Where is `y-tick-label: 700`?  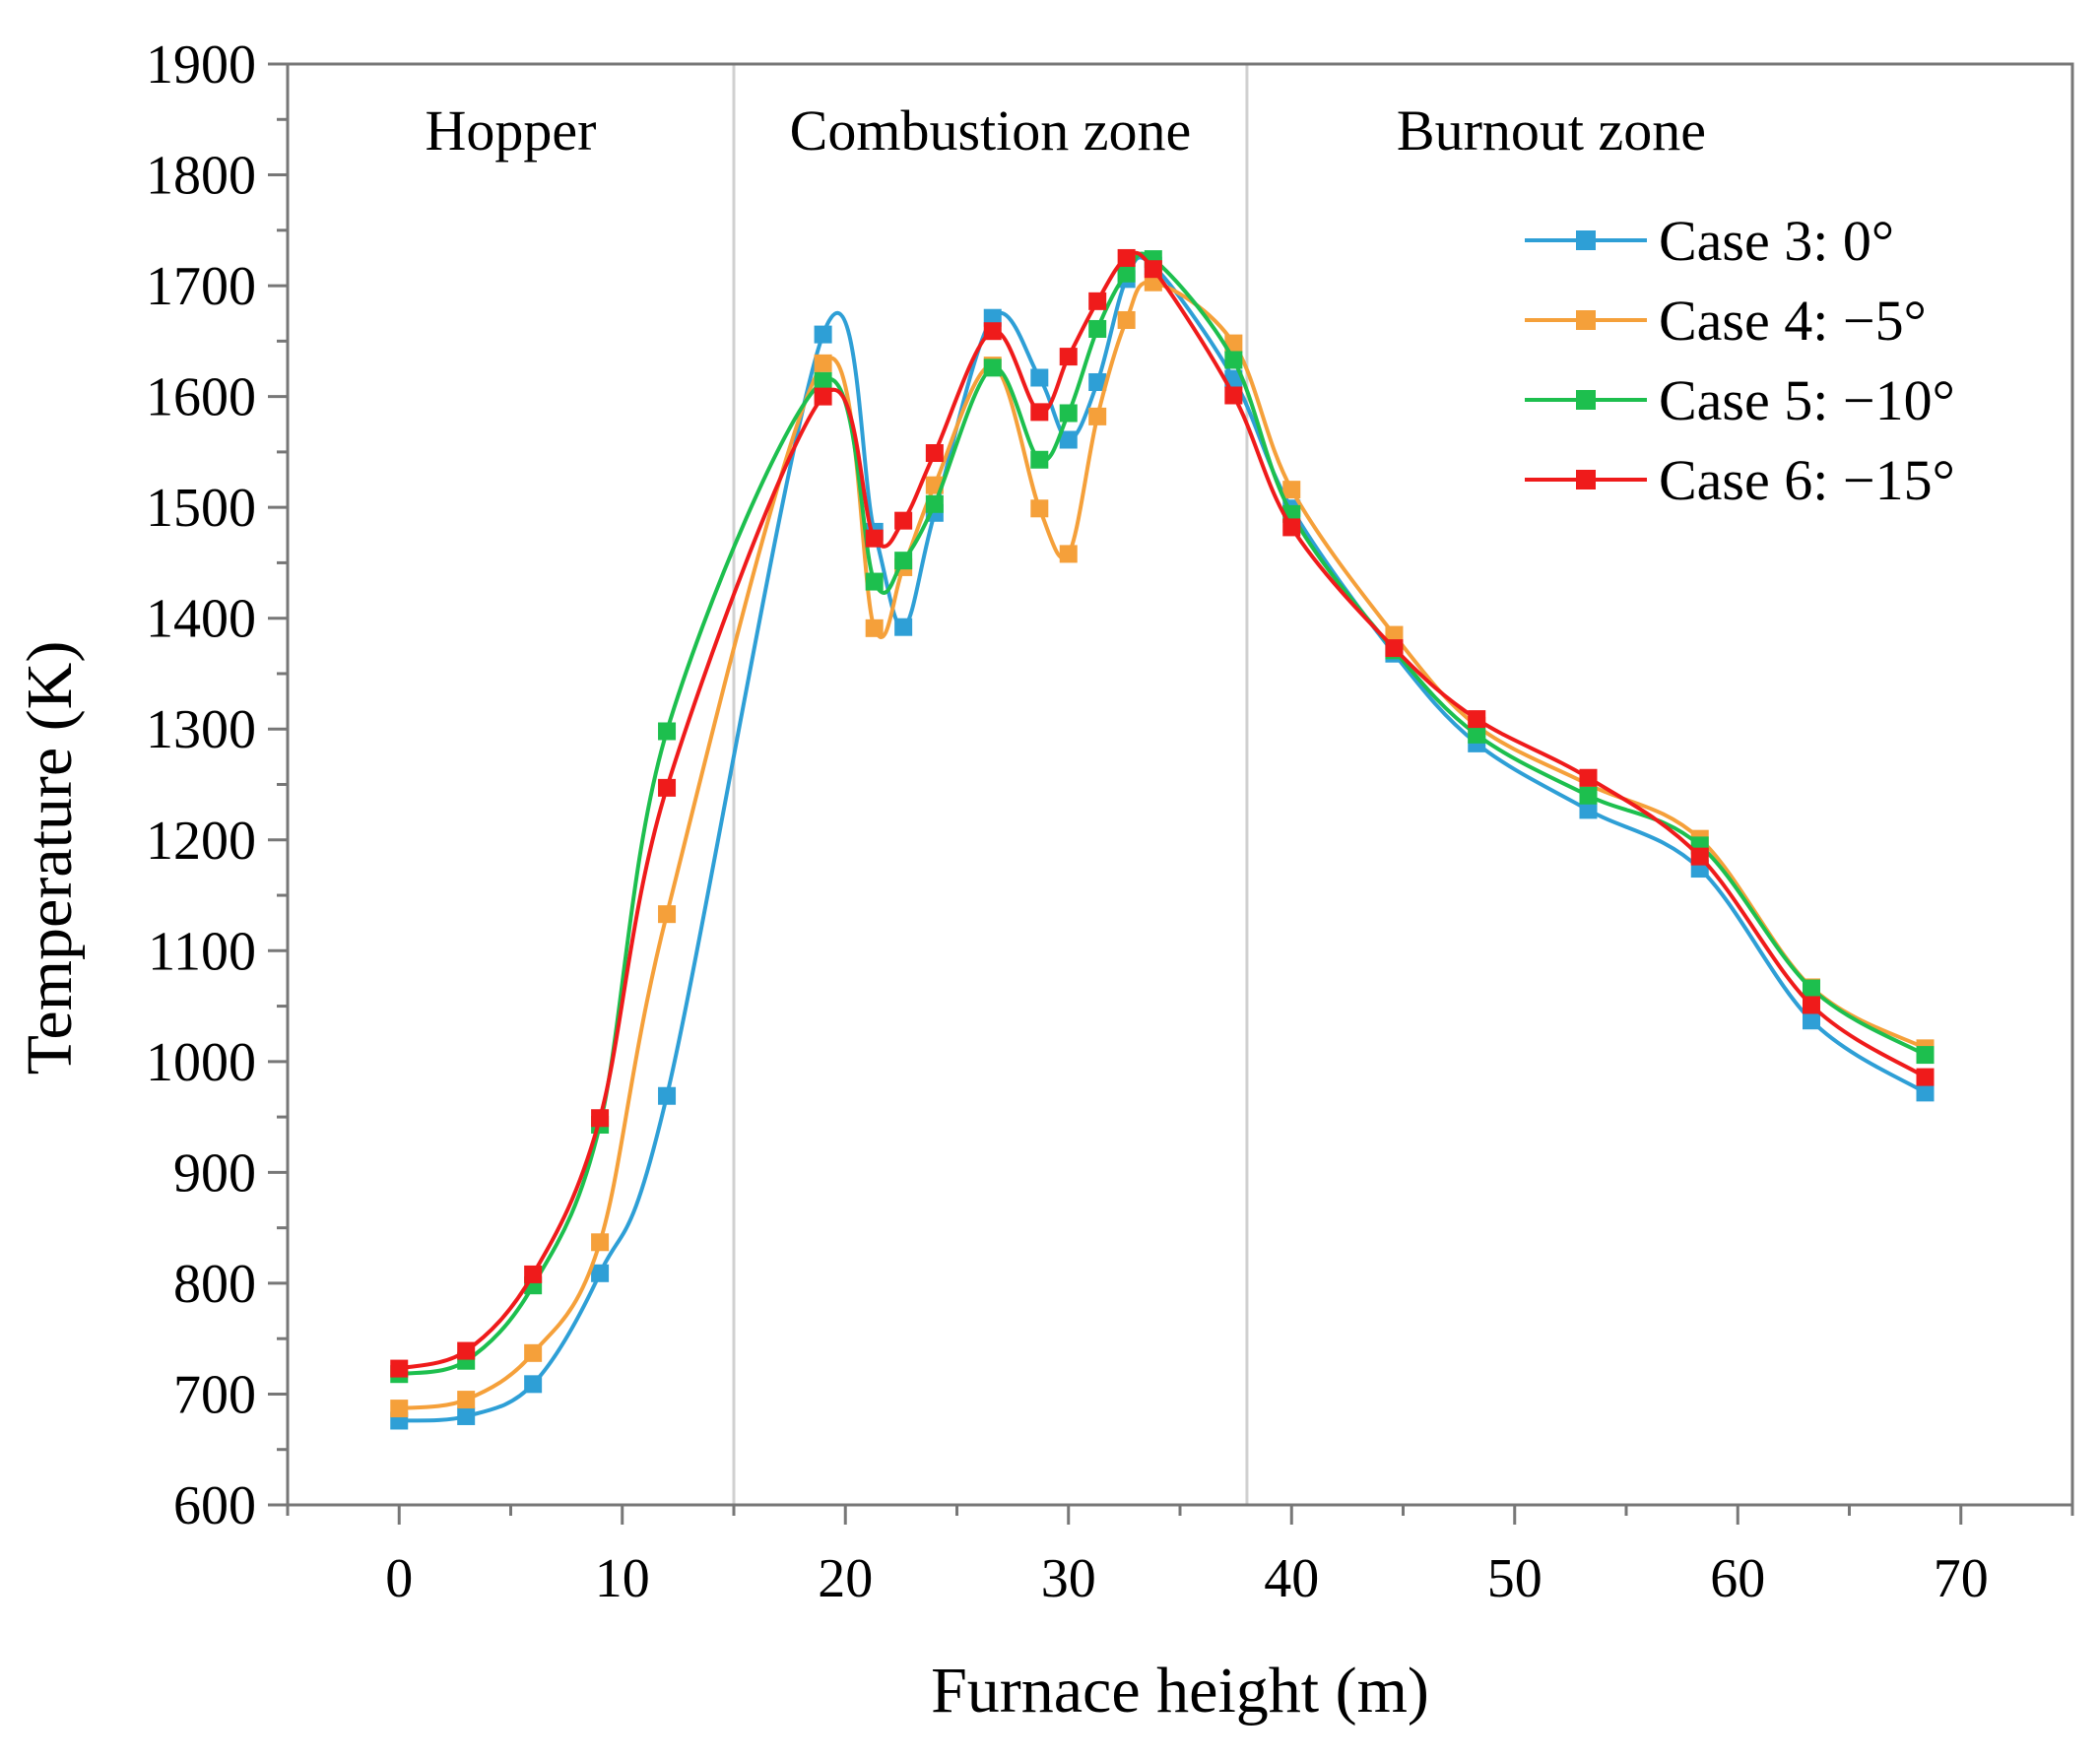 y-tick-label: 700 is located at coordinates (215, 1394).